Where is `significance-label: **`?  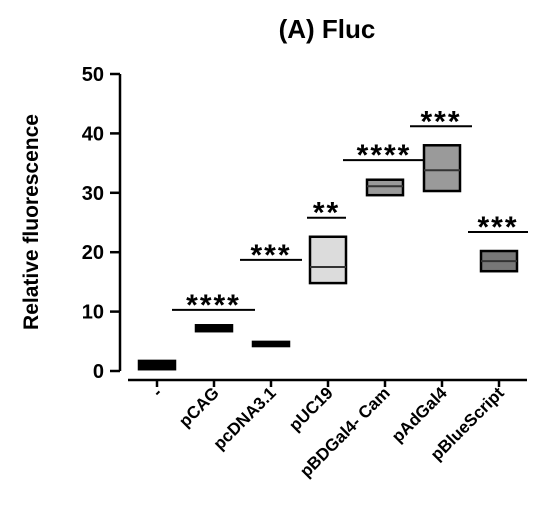 significance-label: ** is located at coordinates (326, 213).